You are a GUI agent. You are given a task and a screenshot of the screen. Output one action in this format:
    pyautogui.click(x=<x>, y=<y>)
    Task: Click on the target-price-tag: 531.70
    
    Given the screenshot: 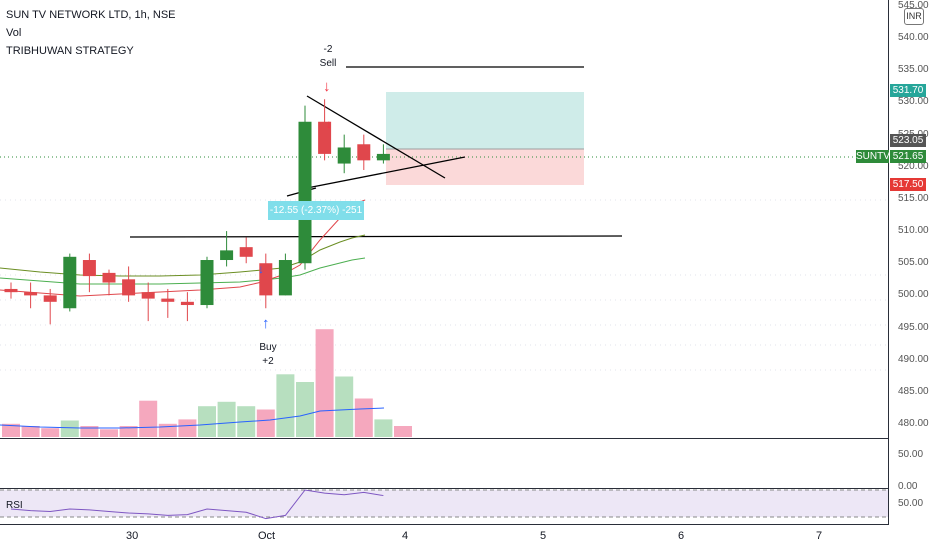 What is the action you would take?
    pyautogui.click(x=908, y=90)
    